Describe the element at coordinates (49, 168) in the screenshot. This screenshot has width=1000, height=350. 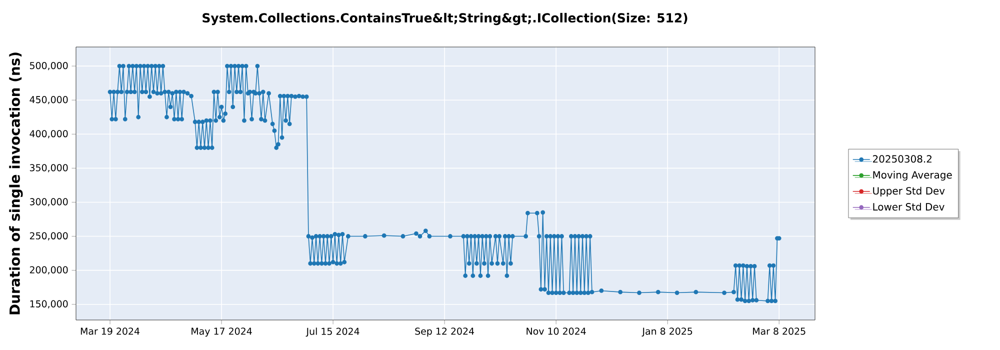
I see `y-tick-label: 350,000` at that location.